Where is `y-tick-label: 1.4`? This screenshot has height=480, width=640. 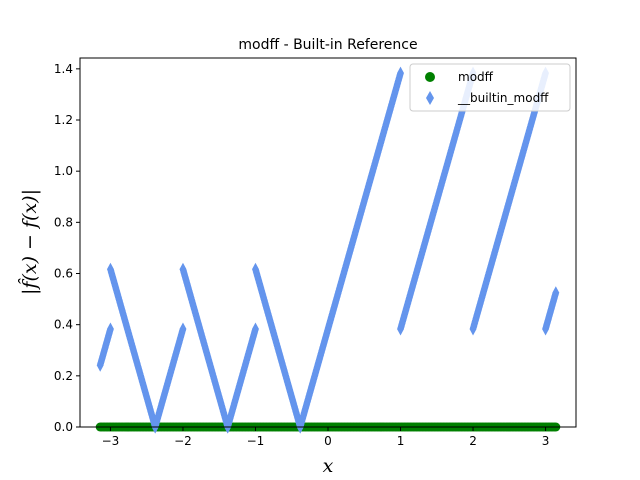
y-tick-label: 1.4 is located at coordinates (63, 69).